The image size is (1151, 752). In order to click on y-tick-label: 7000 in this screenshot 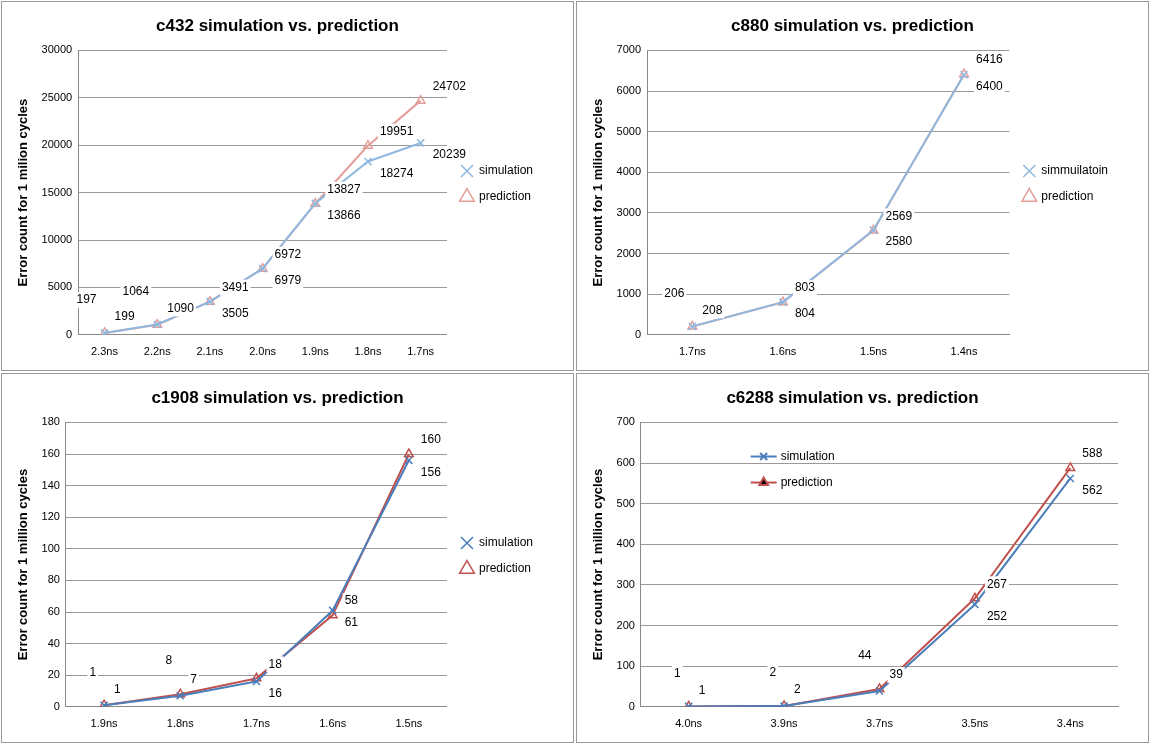, I will do `click(629, 49)`.